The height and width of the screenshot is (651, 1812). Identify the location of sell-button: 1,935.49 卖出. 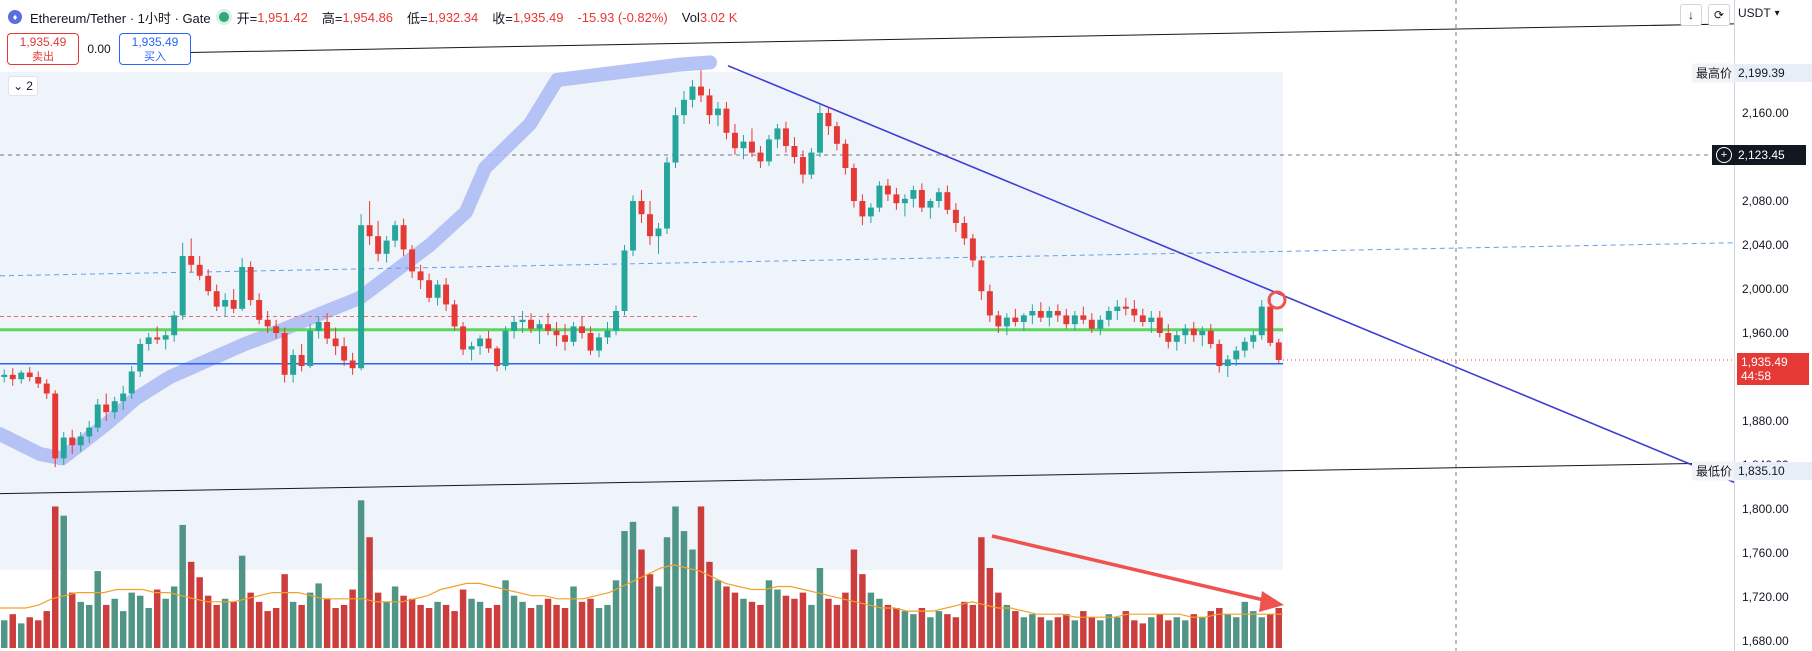
(43, 49).